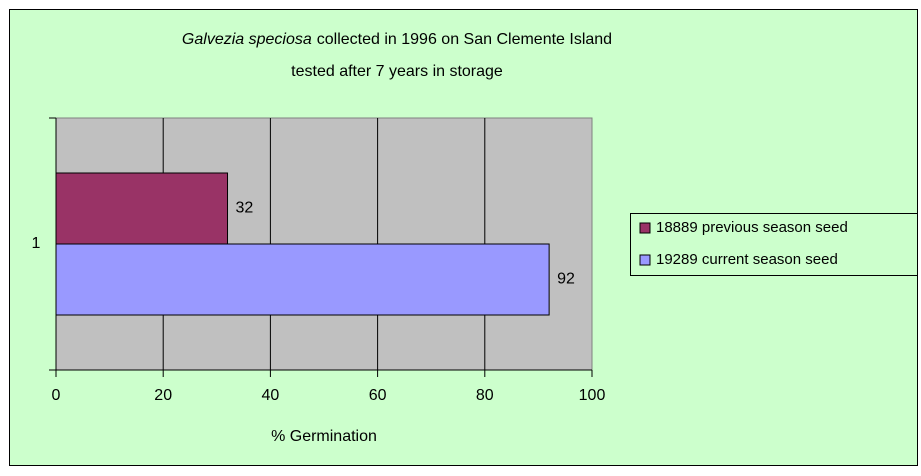 This screenshot has height=476, width=921. Describe the element at coordinates (324, 436) in the screenshot. I see `x-axis-title: % Germination` at that location.